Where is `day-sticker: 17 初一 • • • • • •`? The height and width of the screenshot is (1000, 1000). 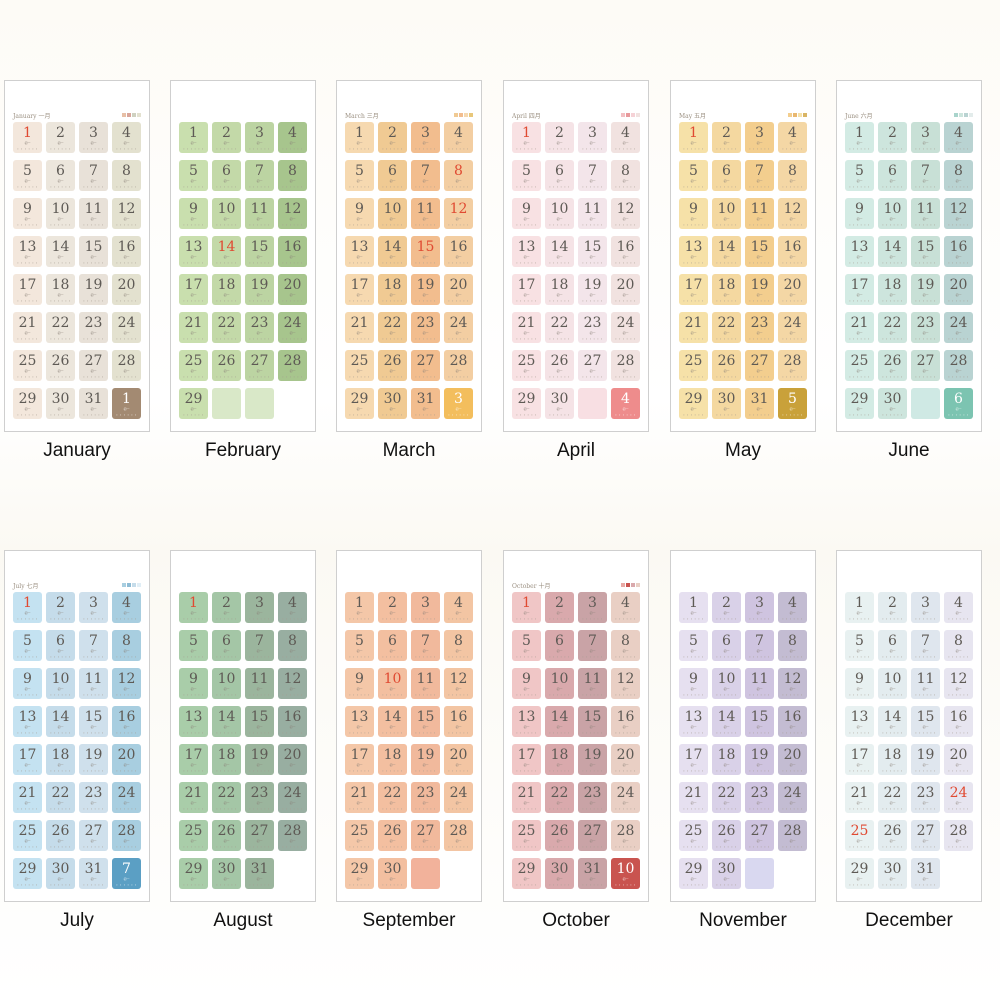 day-sticker: 17 初一 • • • • • • is located at coordinates (526, 289).